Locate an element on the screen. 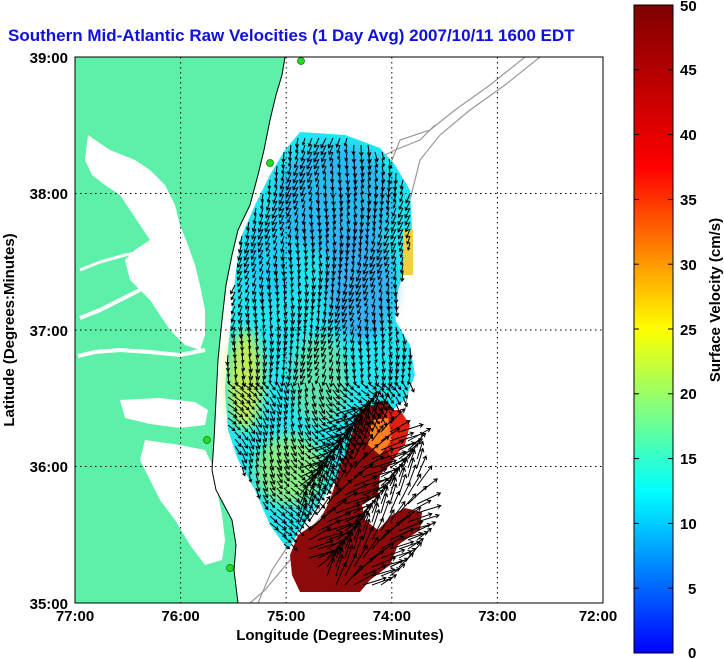 The image size is (724, 659). colorbar-tick-label: 35 is located at coordinates (688, 200).